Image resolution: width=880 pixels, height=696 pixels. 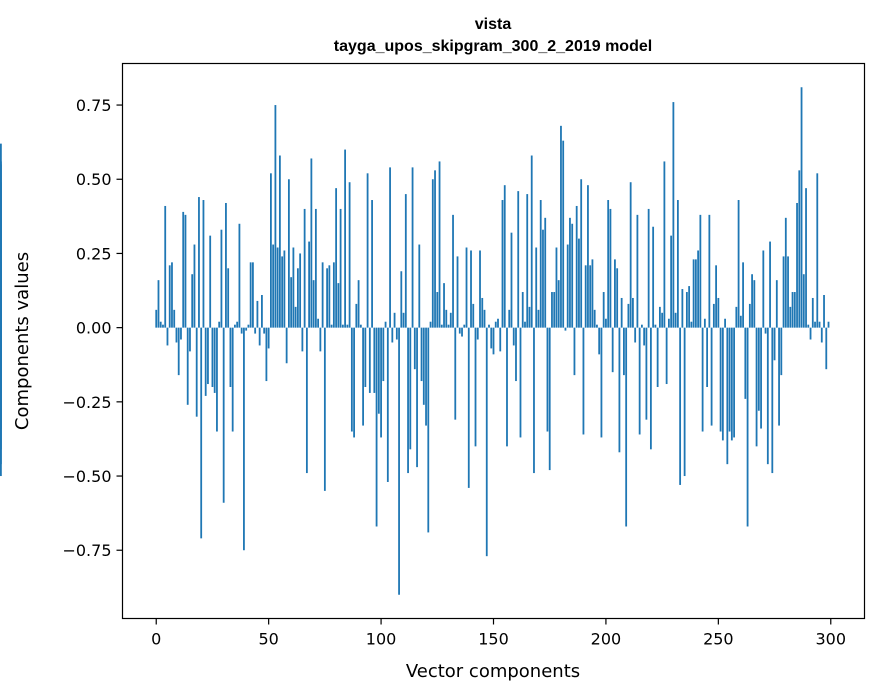 I want to click on x-tick-label: 200, so click(x=606, y=639).